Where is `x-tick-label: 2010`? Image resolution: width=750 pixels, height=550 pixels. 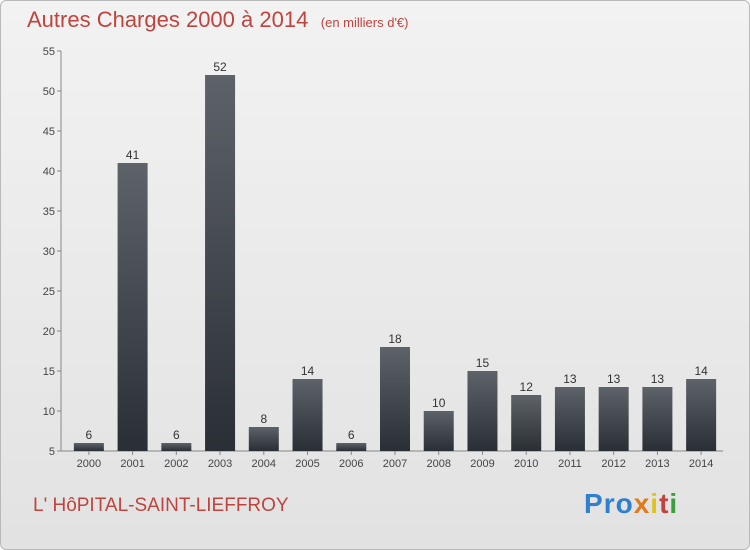 x-tick-label: 2010 is located at coordinates (526, 464).